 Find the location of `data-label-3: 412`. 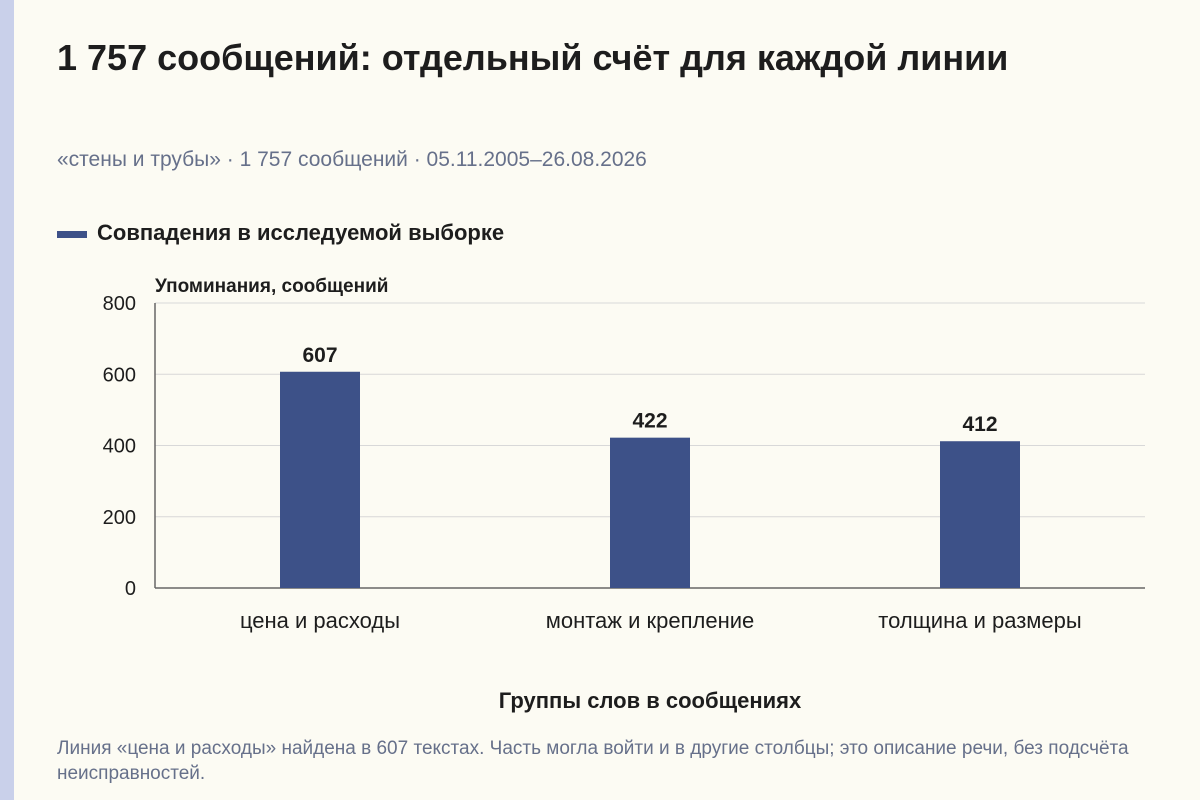

data-label-3: 412 is located at coordinates (979, 424).